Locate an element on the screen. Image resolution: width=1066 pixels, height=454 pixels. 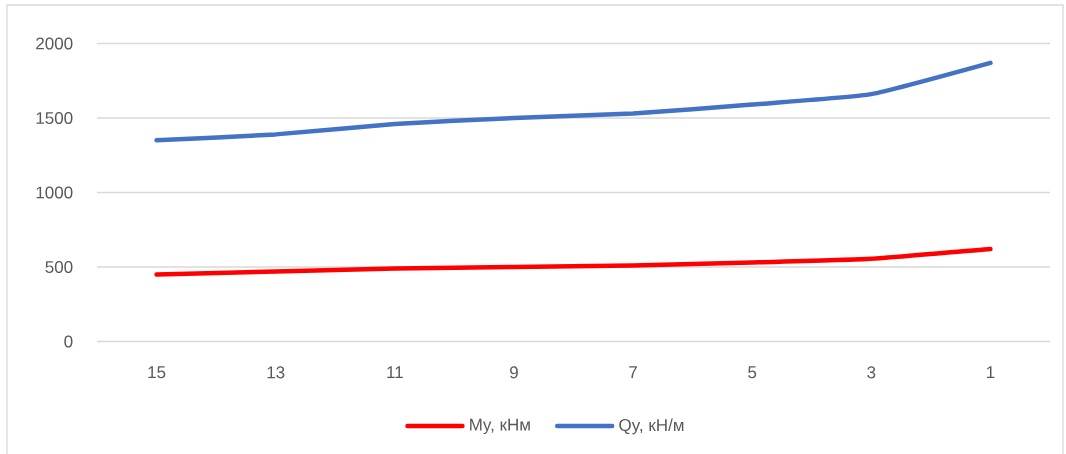
x-tick-label: 7 is located at coordinates (633, 372).